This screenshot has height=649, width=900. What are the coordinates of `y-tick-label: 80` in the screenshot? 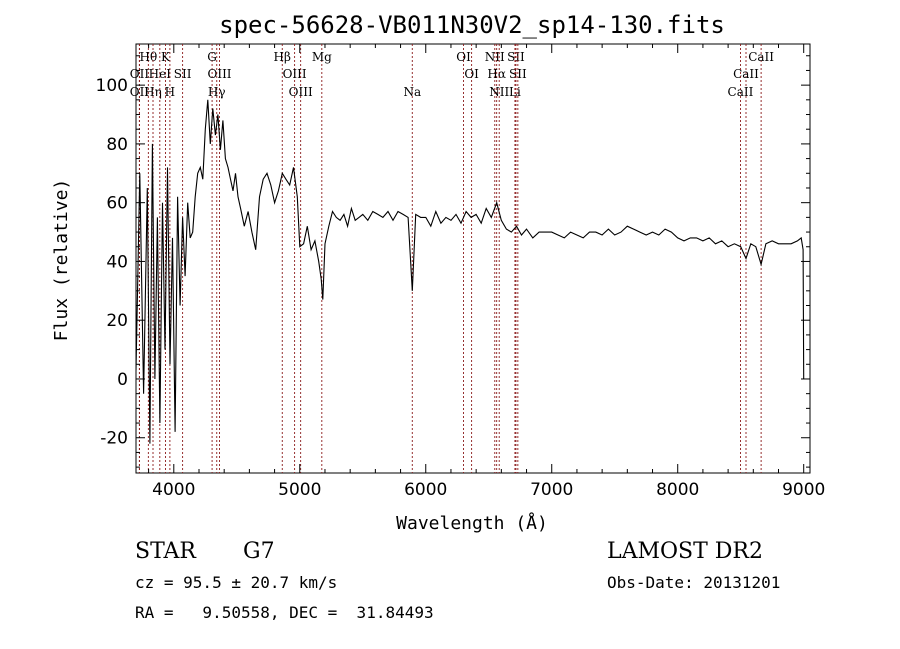 It's located at (117, 145).